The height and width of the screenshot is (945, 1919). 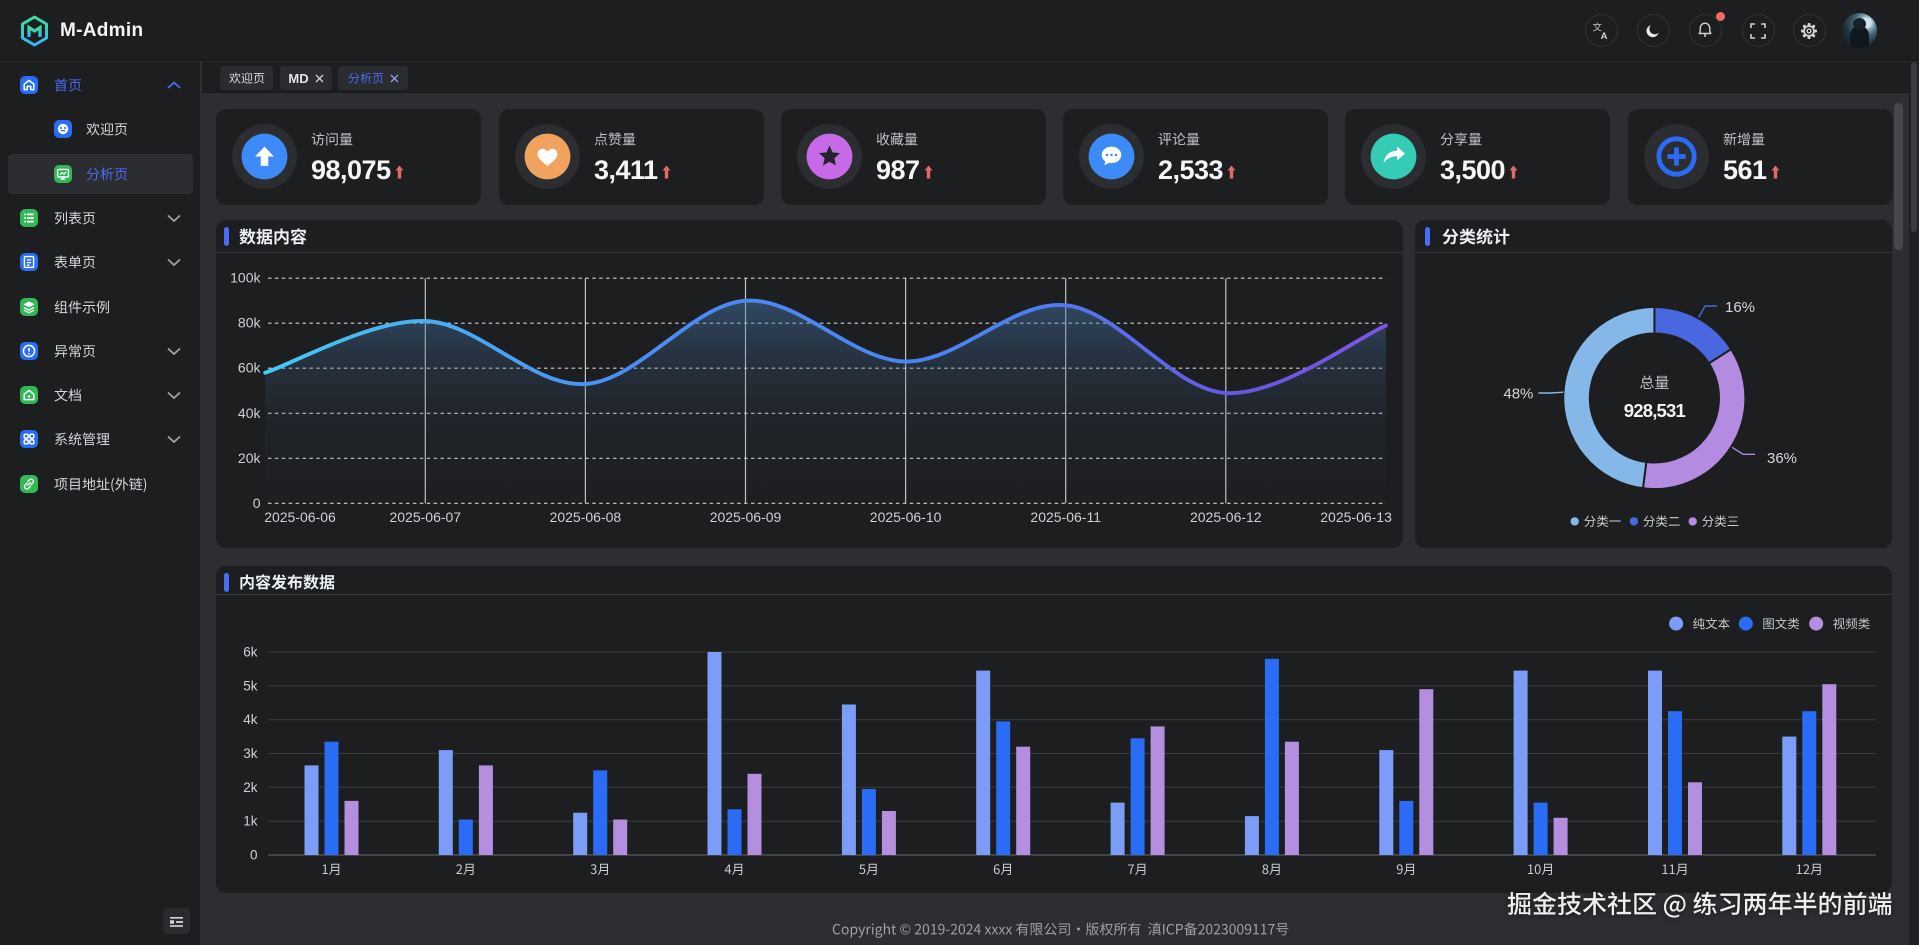 I want to click on svg-text: 2025-06-13, so click(x=1356, y=517).